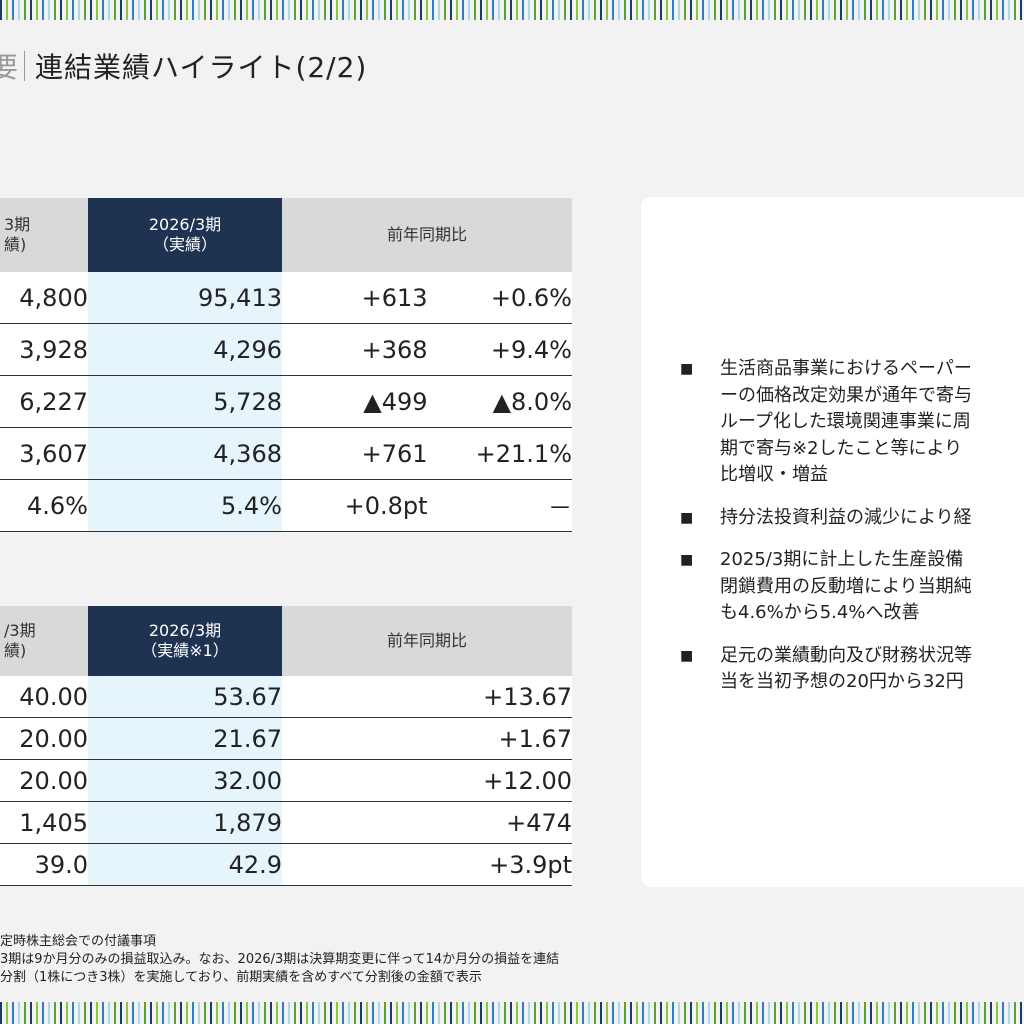 The image size is (1024, 1024). I want to click on table-row: 1,405 1,879 +474, so click(286, 822).